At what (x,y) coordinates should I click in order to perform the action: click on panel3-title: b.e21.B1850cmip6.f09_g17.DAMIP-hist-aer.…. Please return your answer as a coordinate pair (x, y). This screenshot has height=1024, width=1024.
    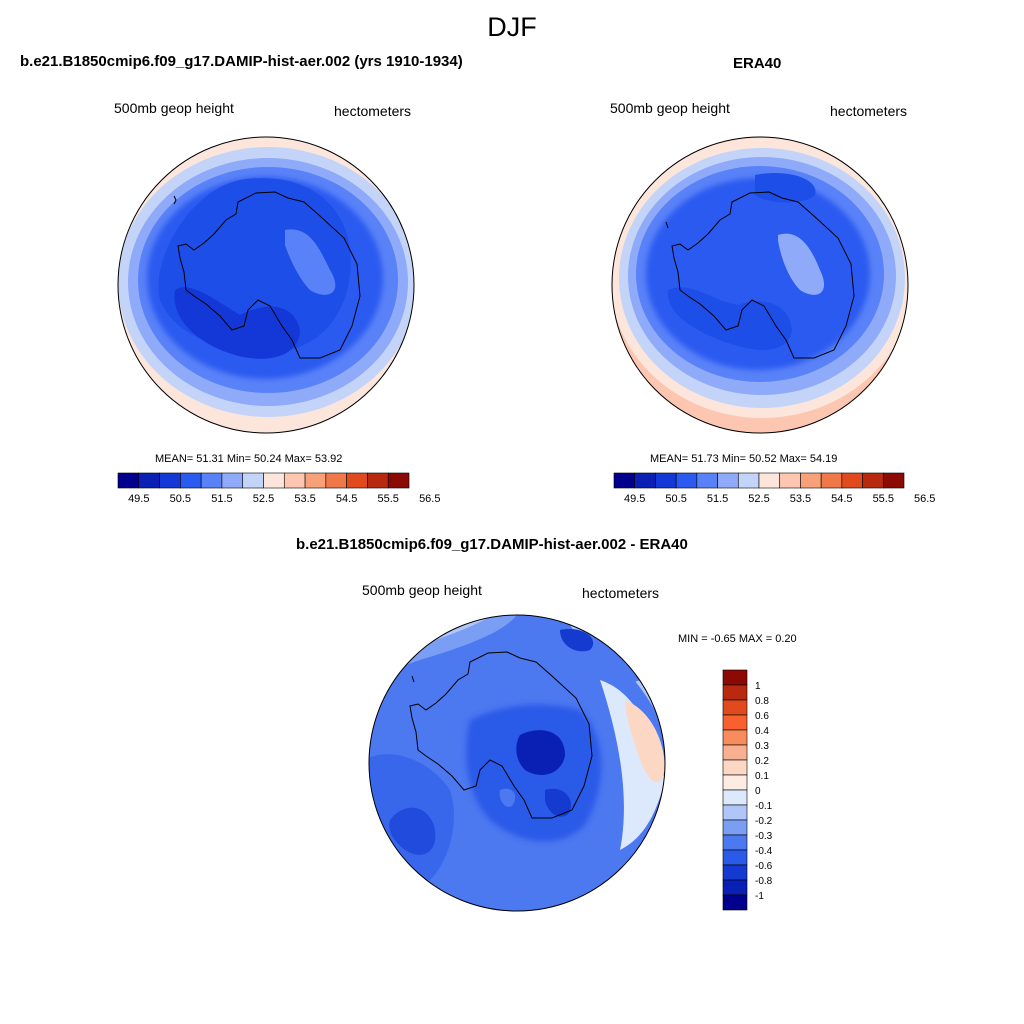
    Looking at the image, I should click on (492, 544).